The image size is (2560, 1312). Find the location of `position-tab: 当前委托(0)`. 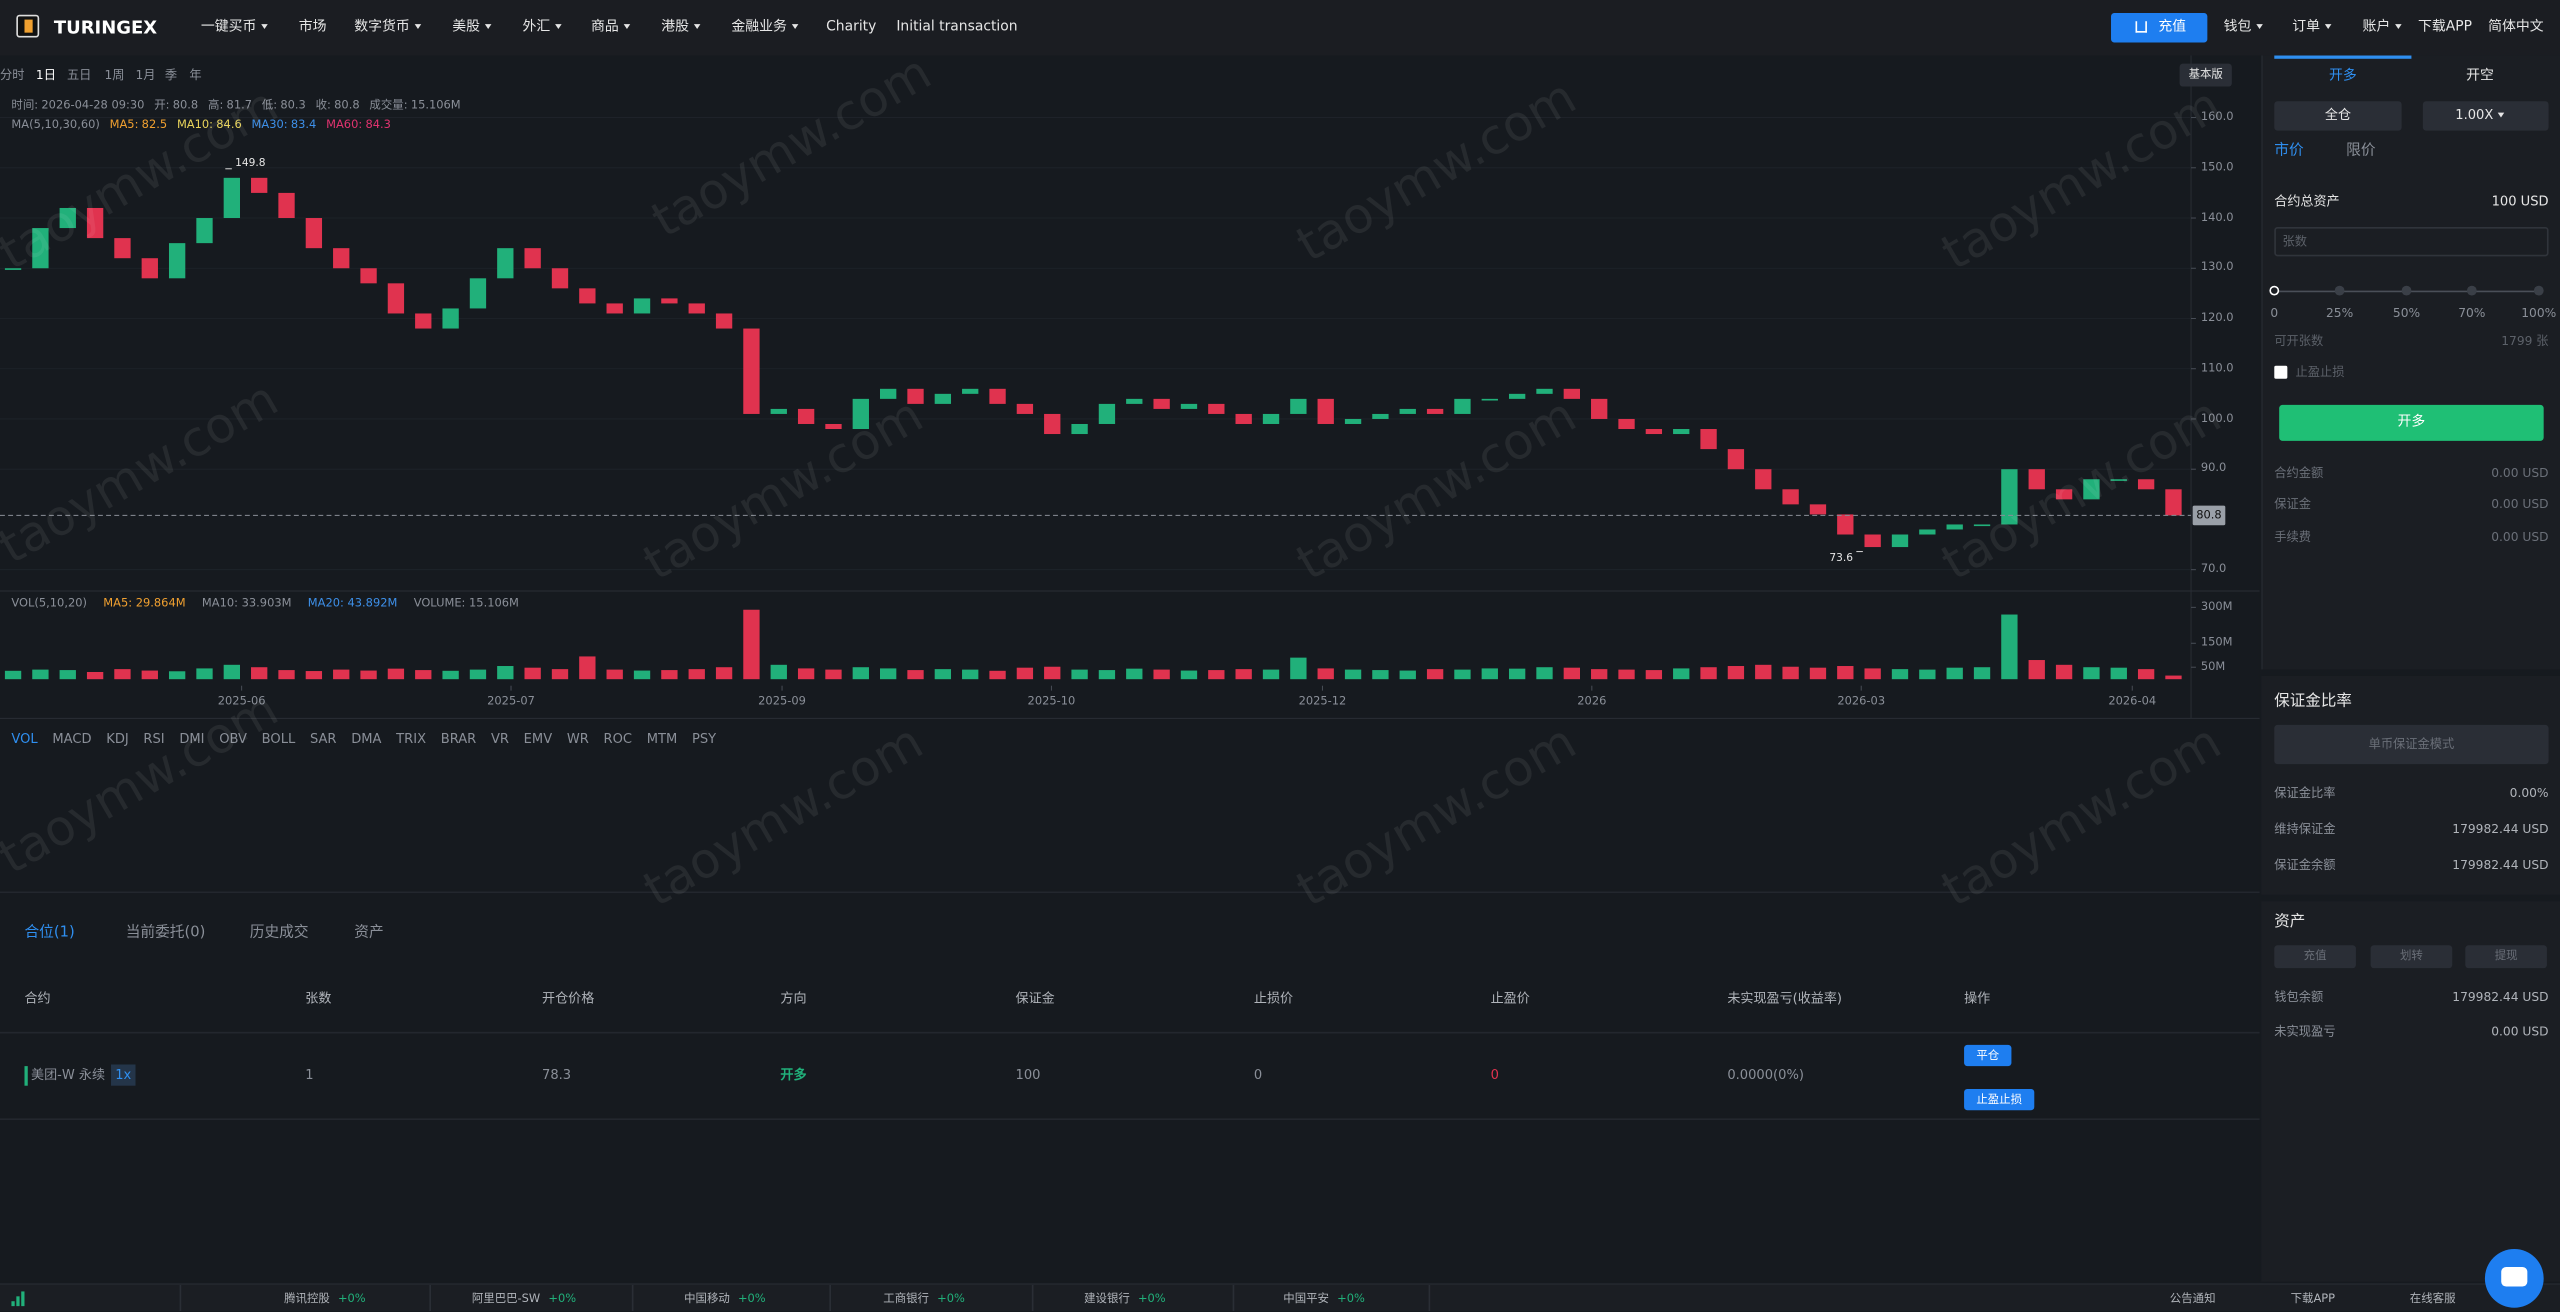

position-tab: 当前委托(0) is located at coordinates (165, 933).